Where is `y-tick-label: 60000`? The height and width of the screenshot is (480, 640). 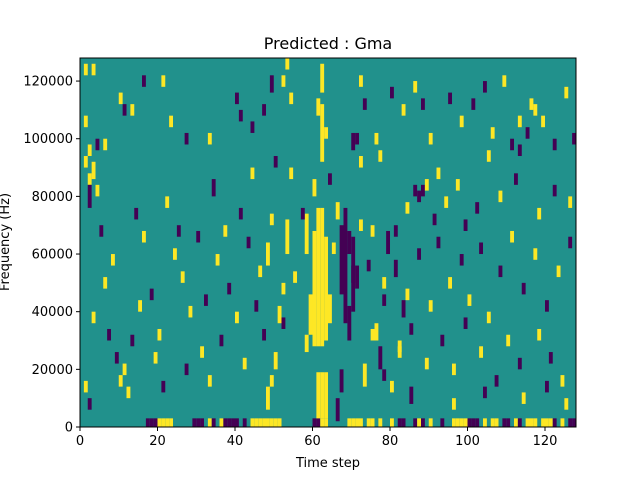
y-tick-label: 60000 is located at coordinates (52, 255).